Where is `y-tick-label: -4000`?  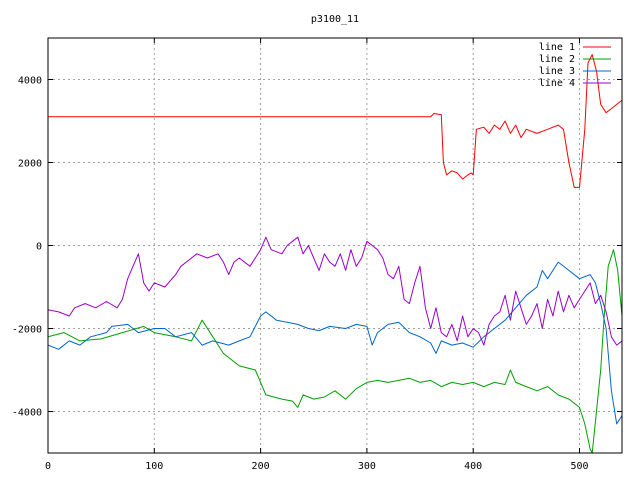 y-tick-label: -4000 is located at coordinates (27, 413).